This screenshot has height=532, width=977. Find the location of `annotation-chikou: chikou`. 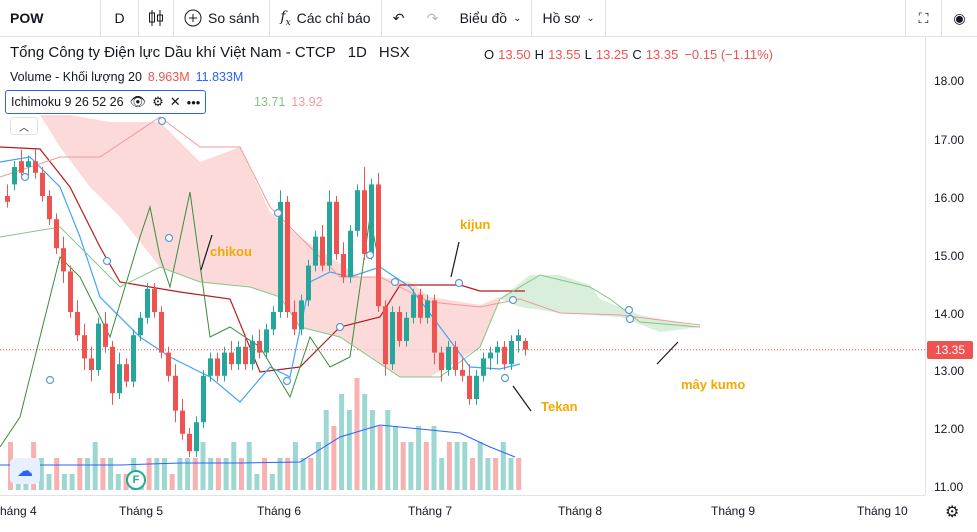

annotation-chikou: chikou is located at coordinates (231, 251).